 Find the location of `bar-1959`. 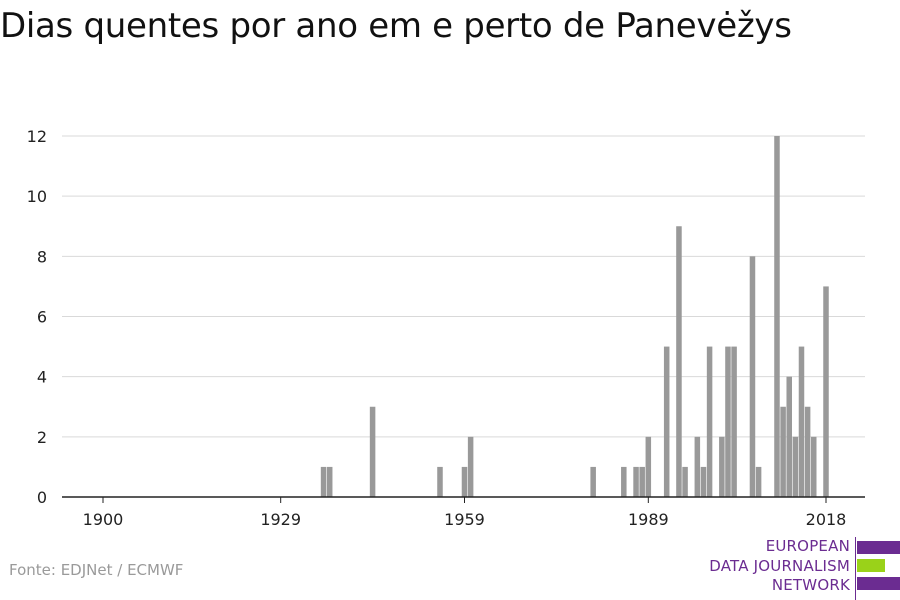

bar-1959 is located at coordinates (464, 481).